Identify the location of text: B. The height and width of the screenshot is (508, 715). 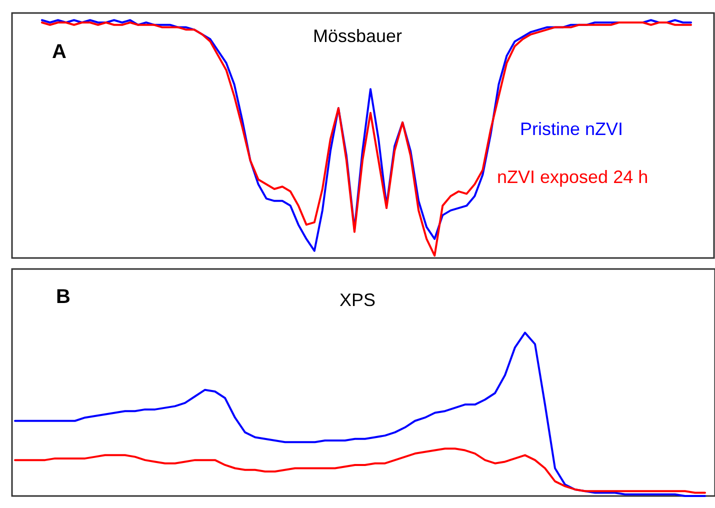
(63, 297).